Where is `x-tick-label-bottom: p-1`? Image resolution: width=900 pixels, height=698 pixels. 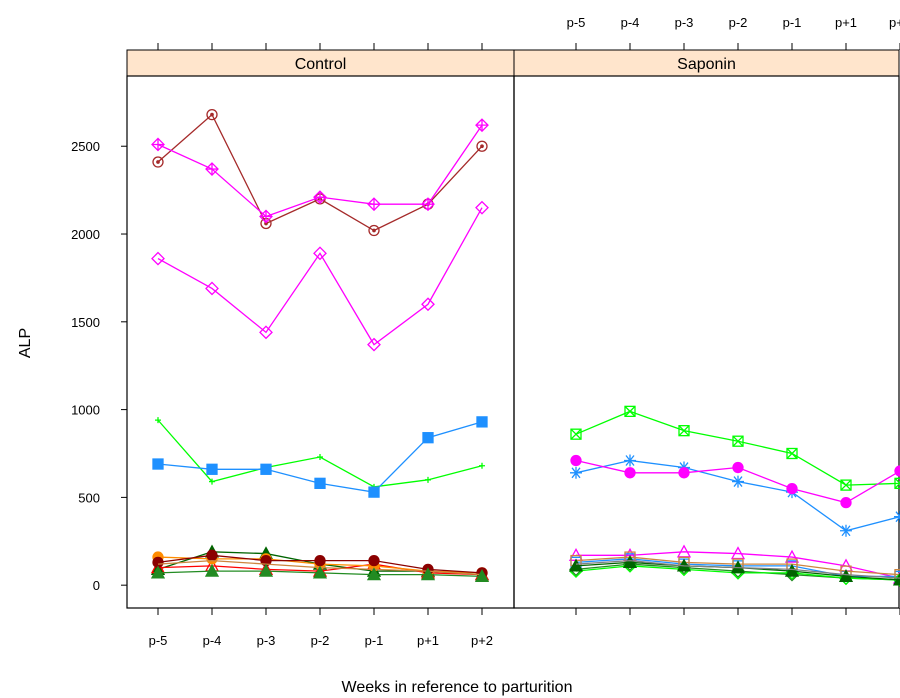 x-tick-label-bottom: p-1 is located at coordinates (374, 640).